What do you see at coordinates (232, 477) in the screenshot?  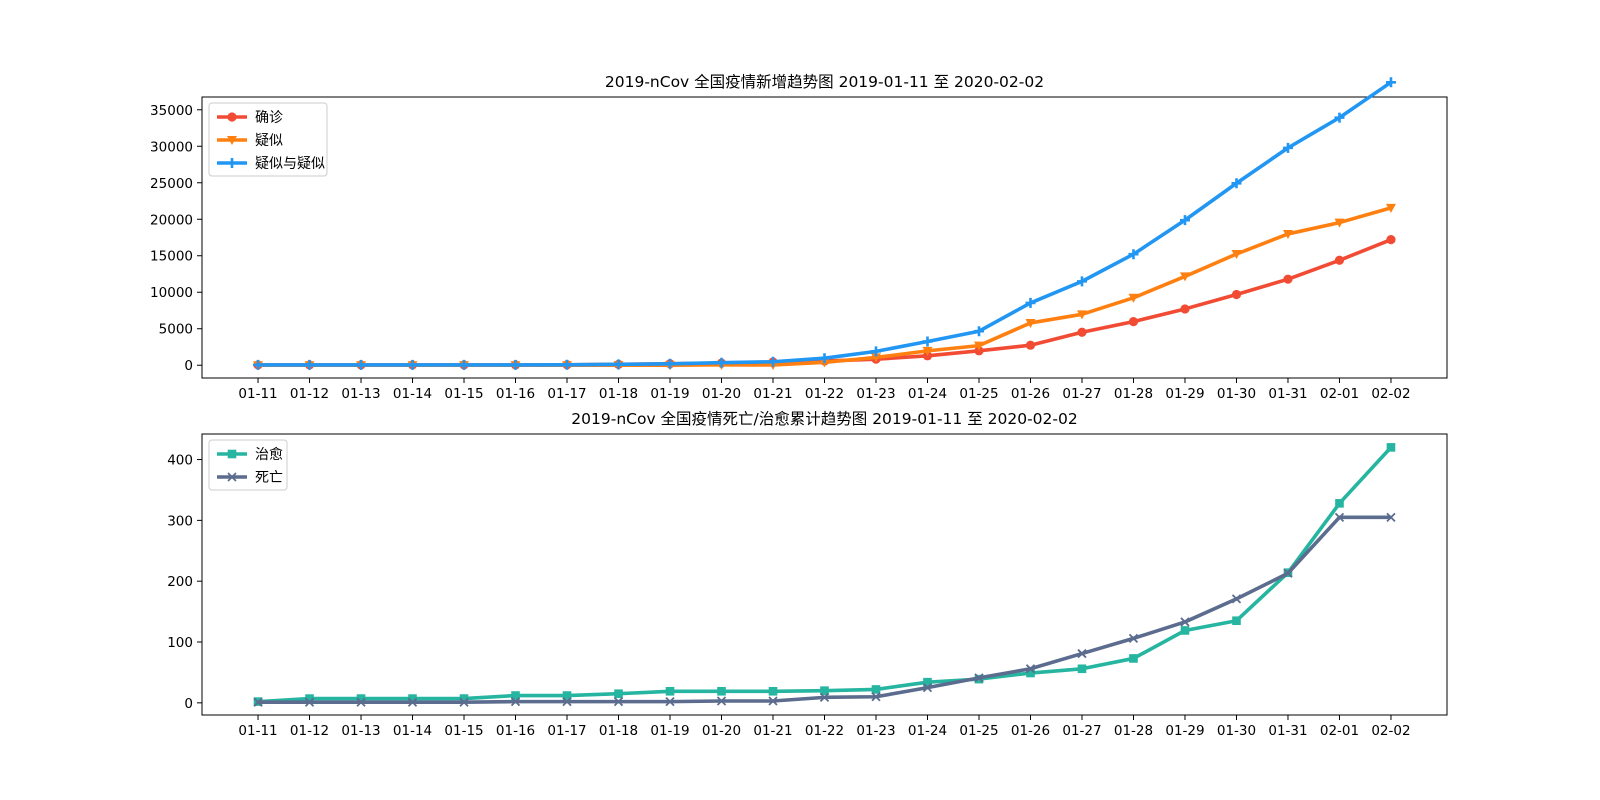 I see `legend-marker` at bounding box center [232, 477].